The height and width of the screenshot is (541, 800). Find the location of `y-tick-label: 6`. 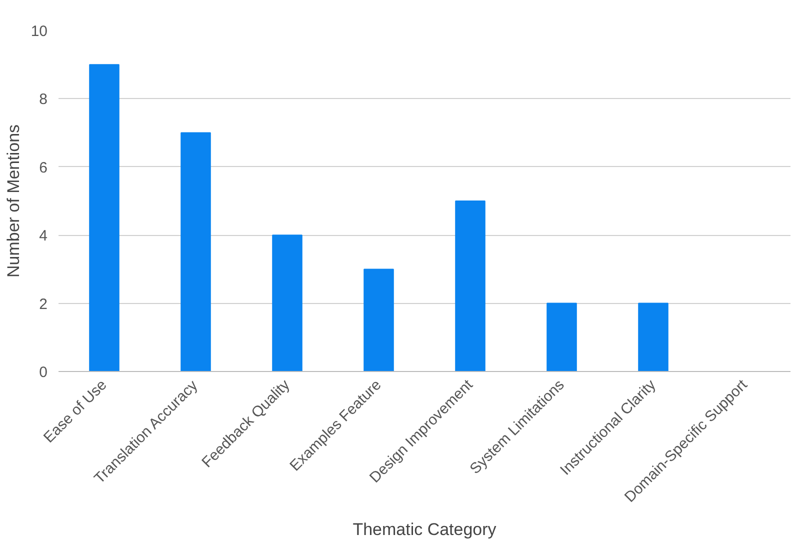

y-tick-label: 6 is located at coordinates (43, 167).